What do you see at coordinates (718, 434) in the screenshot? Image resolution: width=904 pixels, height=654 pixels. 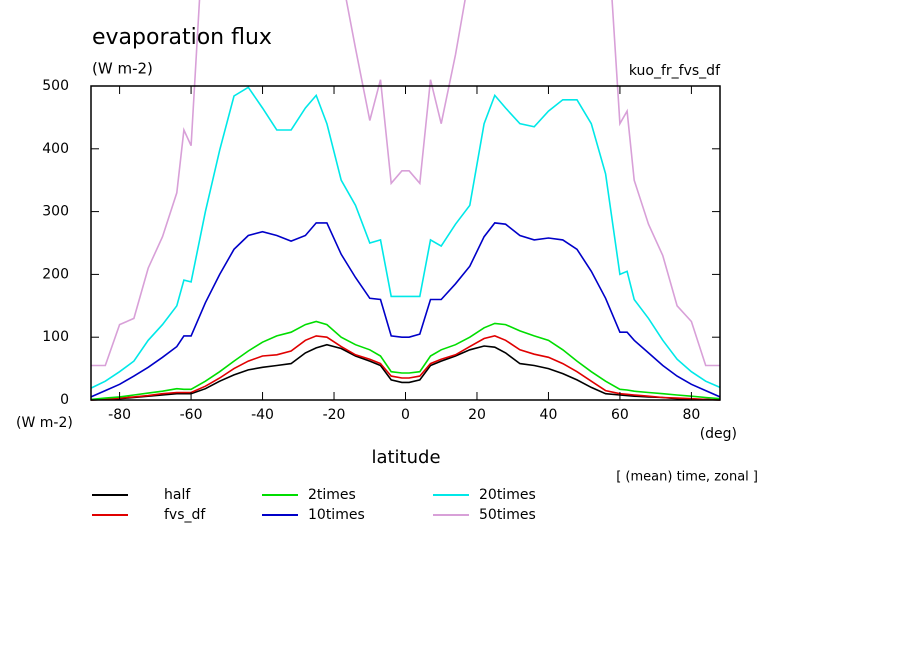 I see `x-unit: (deg)` at bounding box center [718, 434].